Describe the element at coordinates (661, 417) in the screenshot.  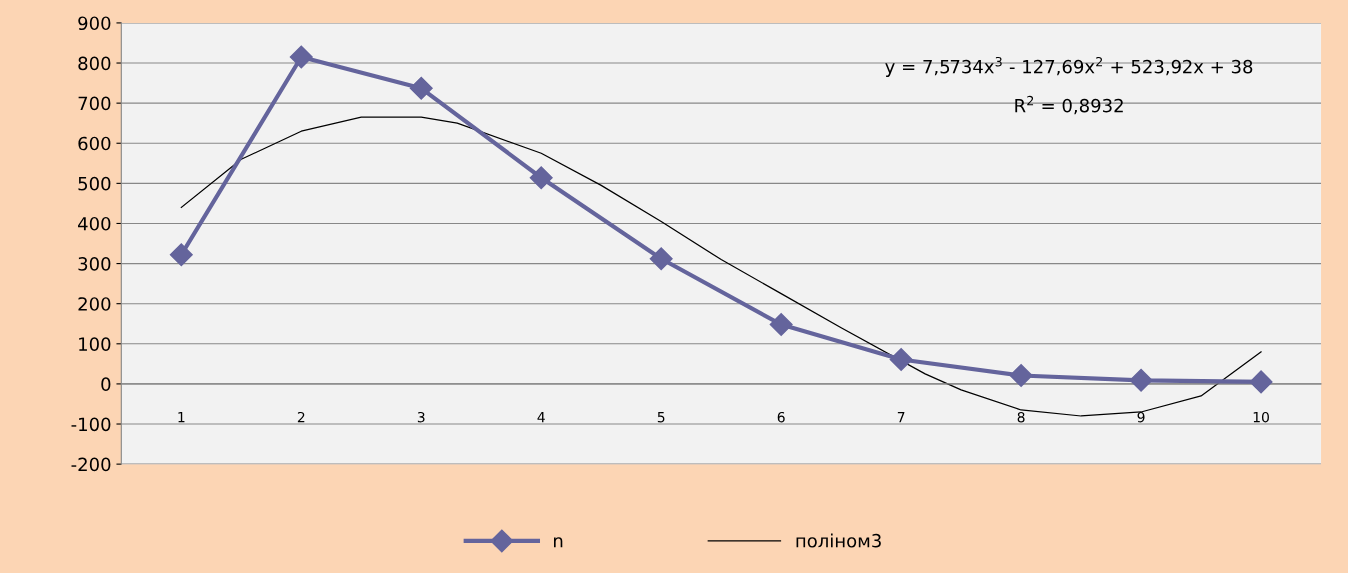
I see `x-tick-label: 5` at that location.